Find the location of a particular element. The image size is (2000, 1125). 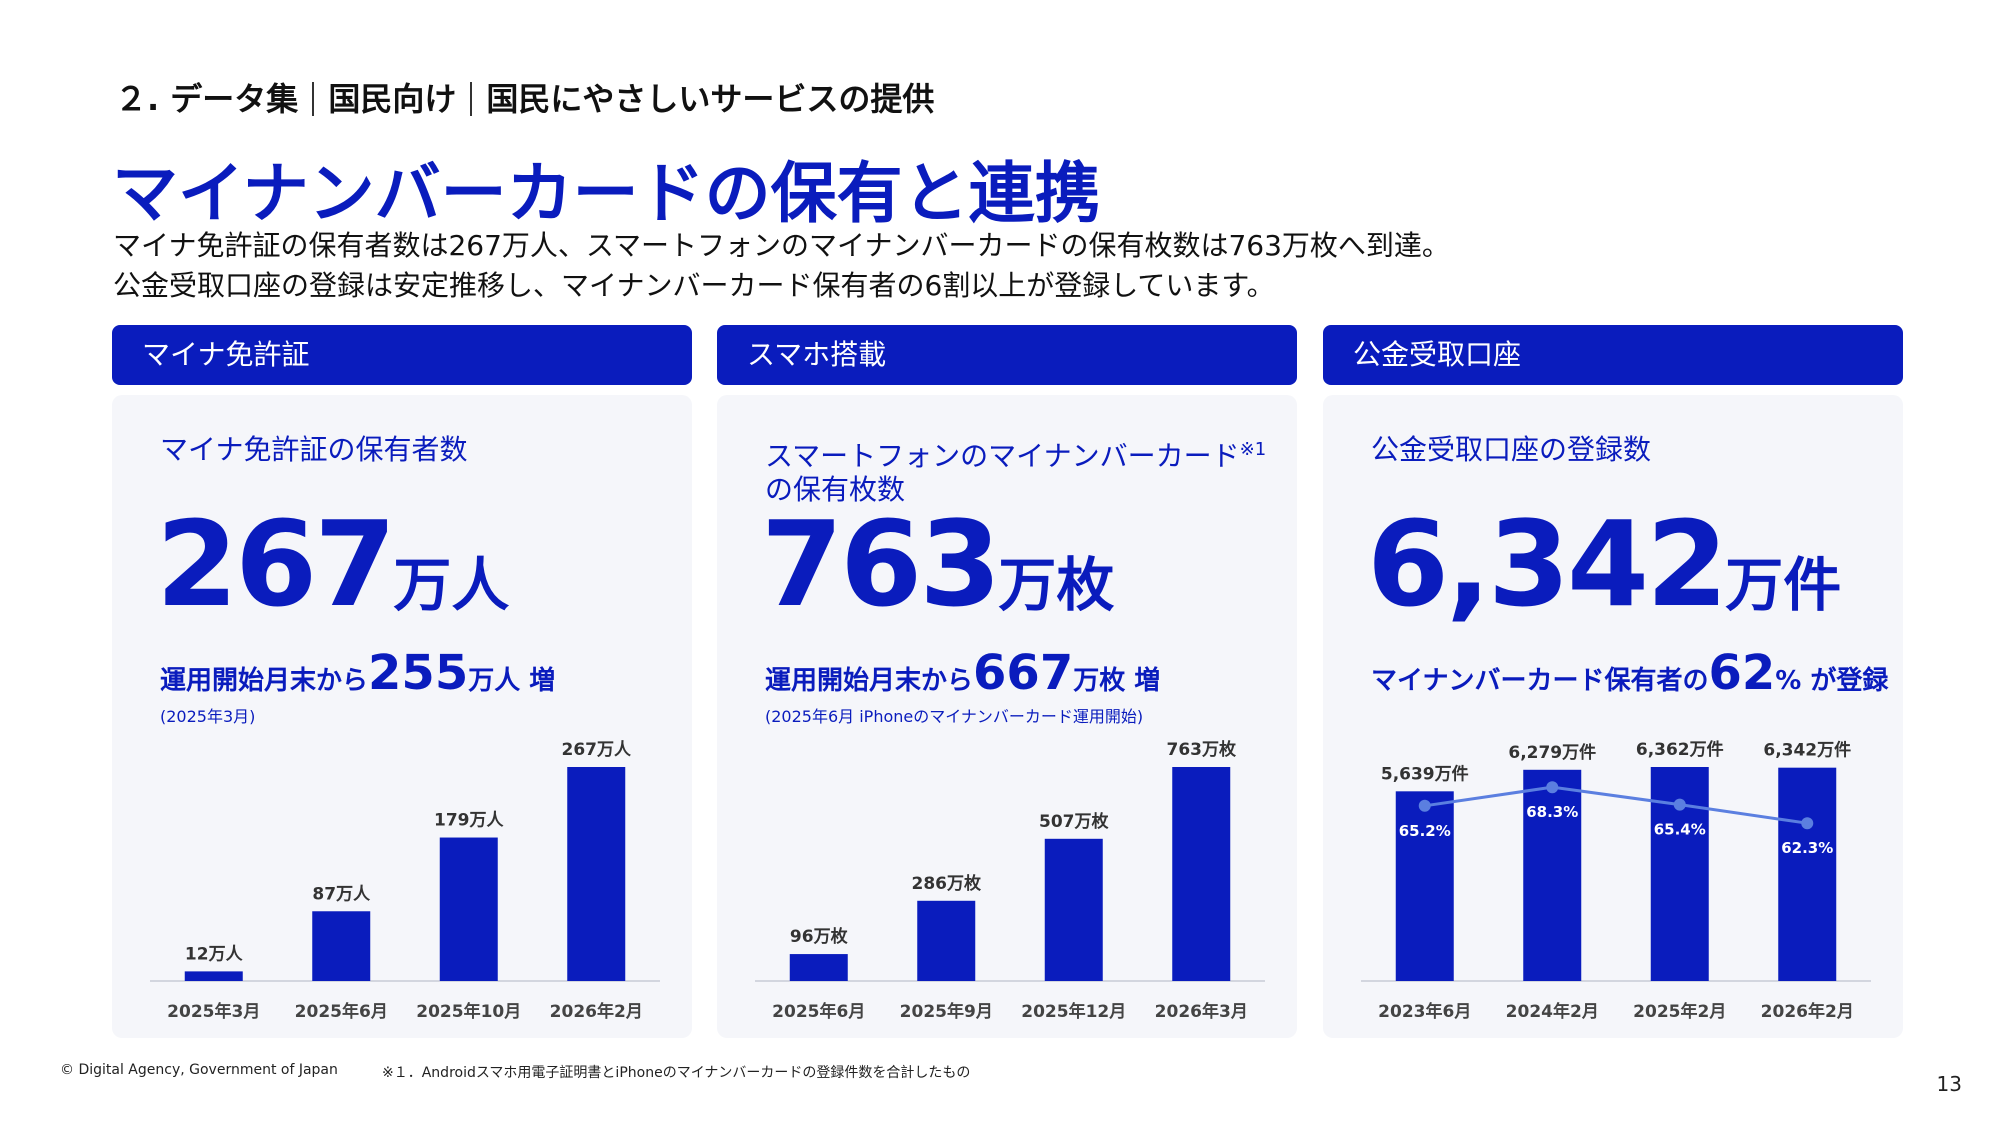

big-stat: 6,342万件 is located at coordinates (1604, 564).